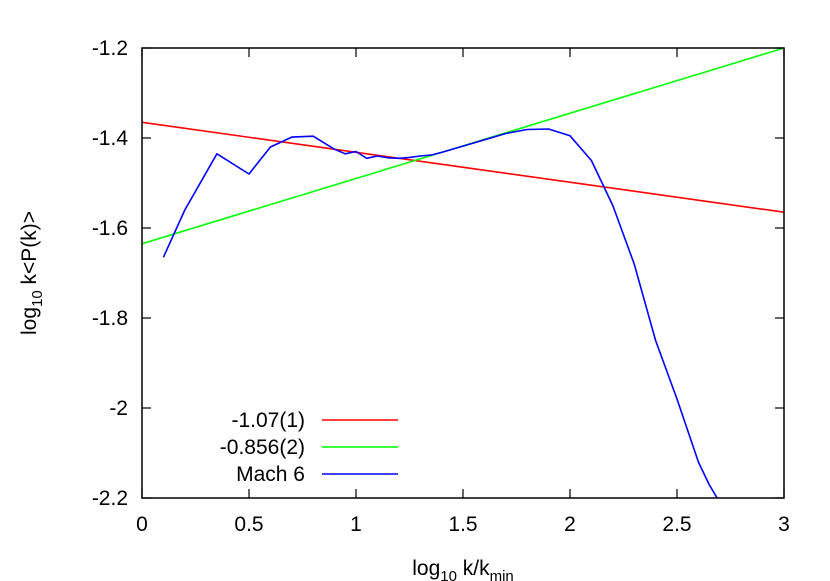 This screenshot has width=830, height=581. I want to click on x-tick-label: 2, so click(570, 524).